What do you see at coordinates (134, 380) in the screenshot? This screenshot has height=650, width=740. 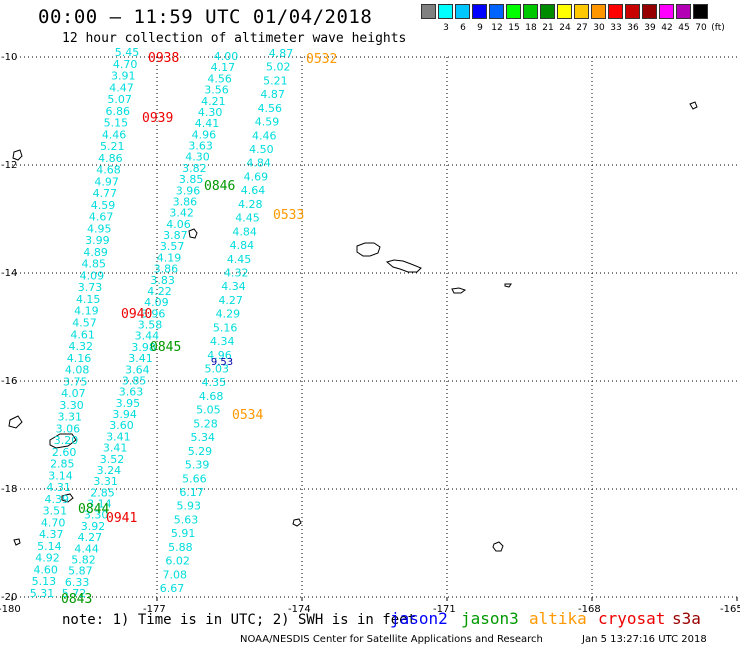 I see `swh-value: 3.85` at bounding box center [134, 380].